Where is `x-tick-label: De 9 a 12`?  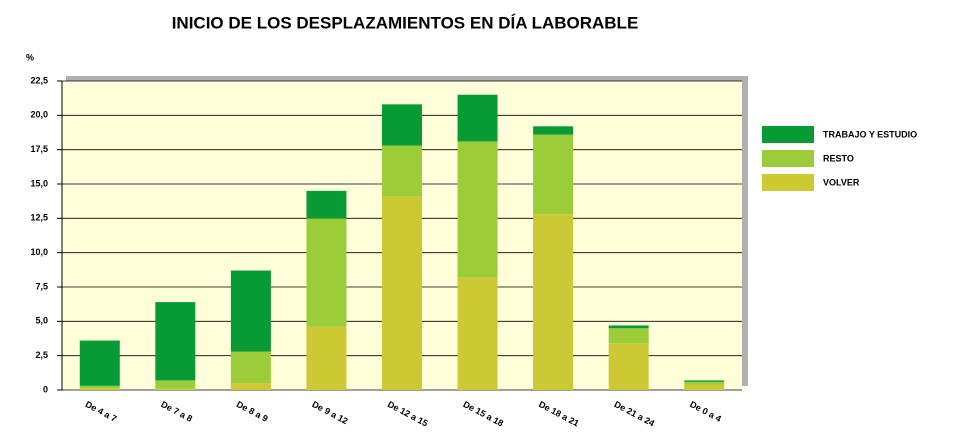
x-tick-label: De 9 a 12 is located at coordinates (329, 412).